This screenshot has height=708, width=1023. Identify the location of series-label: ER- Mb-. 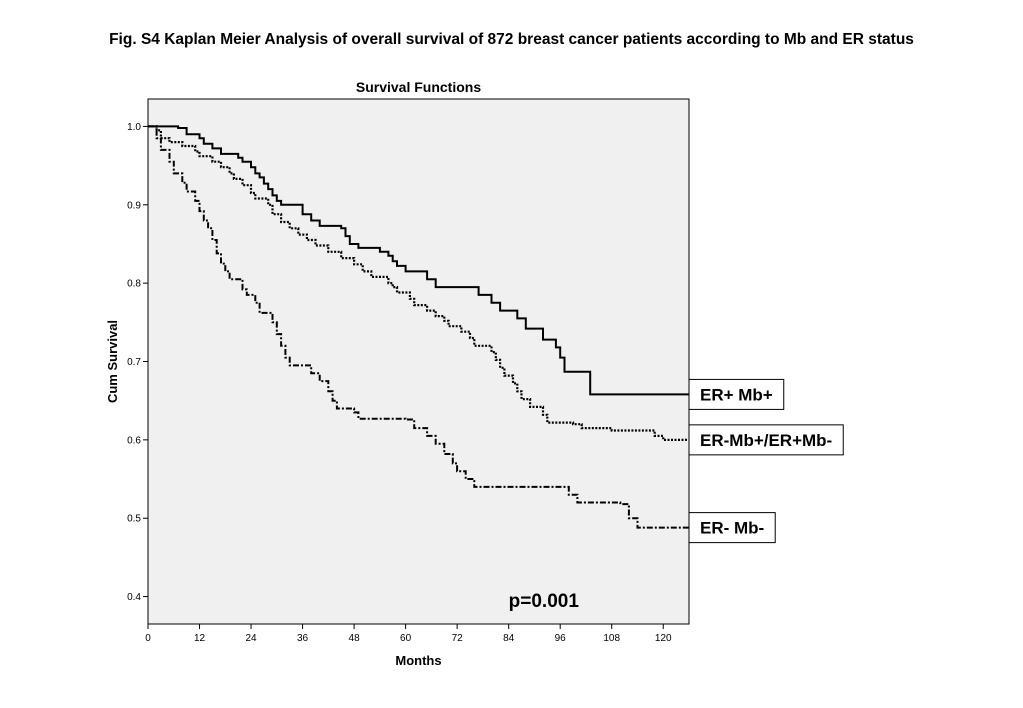
(732, 528).